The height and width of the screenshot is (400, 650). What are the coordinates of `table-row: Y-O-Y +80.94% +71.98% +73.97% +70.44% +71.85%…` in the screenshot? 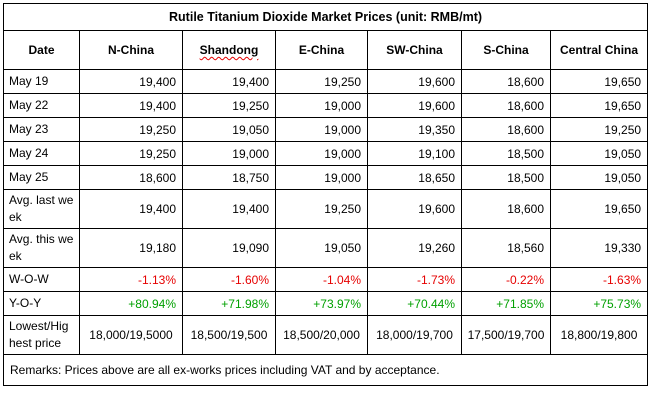 It's located at (326, 303).